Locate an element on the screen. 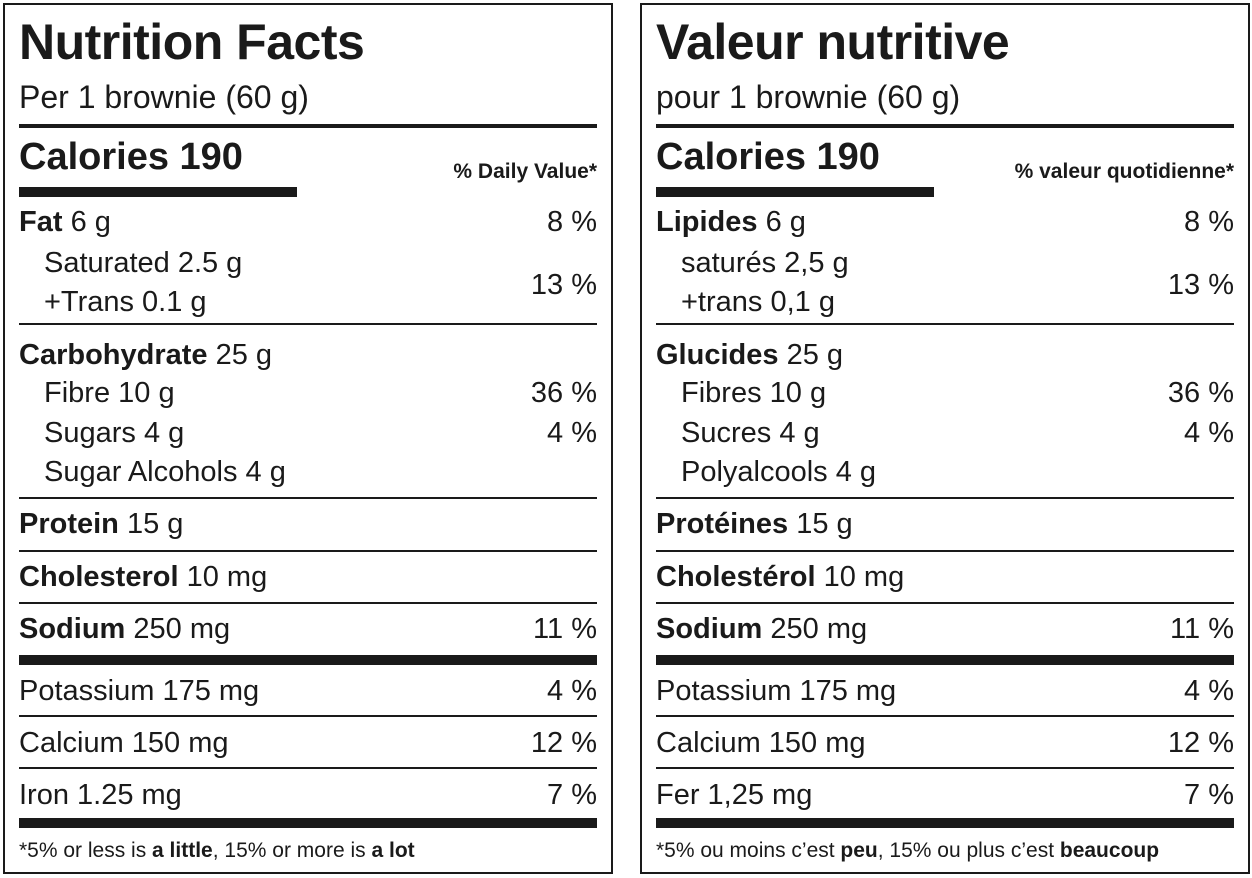  carbohydrate-row: Glucides 25 g is located at coordinates (945, 355).